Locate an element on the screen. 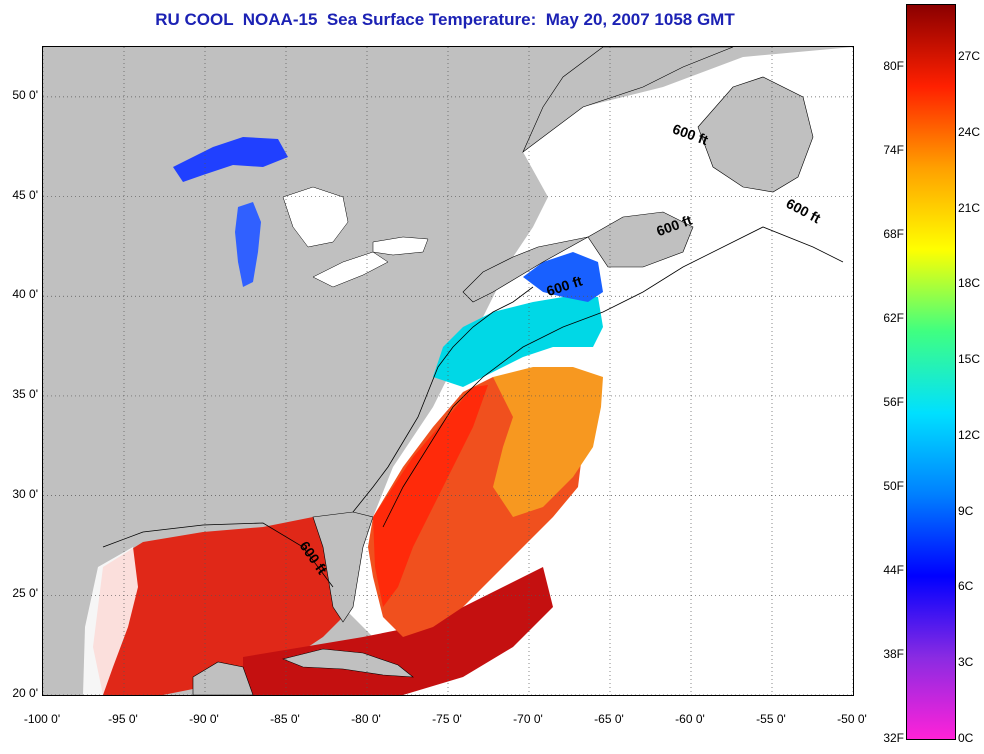  us-east-coastline is located at coordinates (443, 399).